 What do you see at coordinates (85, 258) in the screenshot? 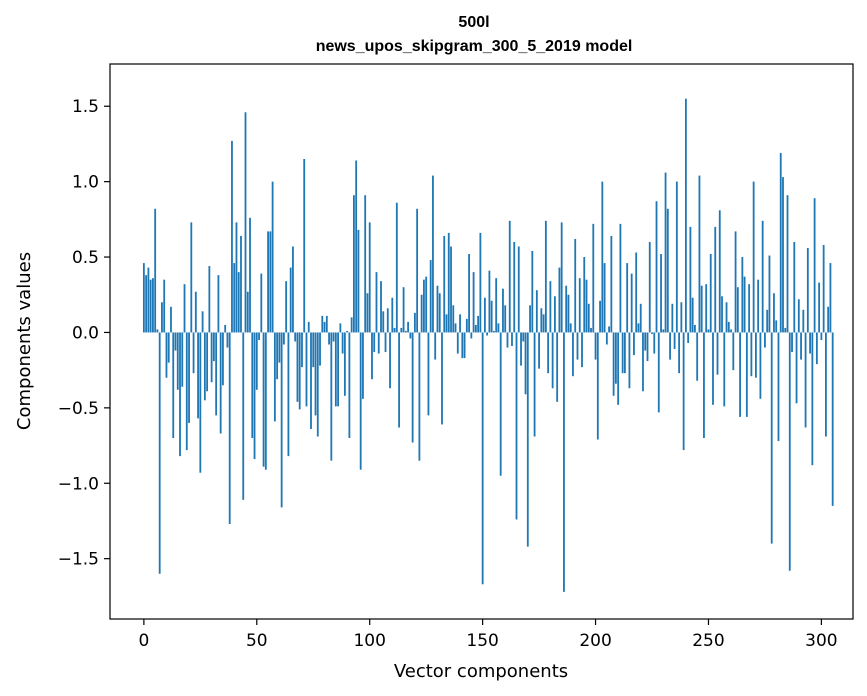
I see `y-tick-label: 0.5` at bounding box center [85, 258].